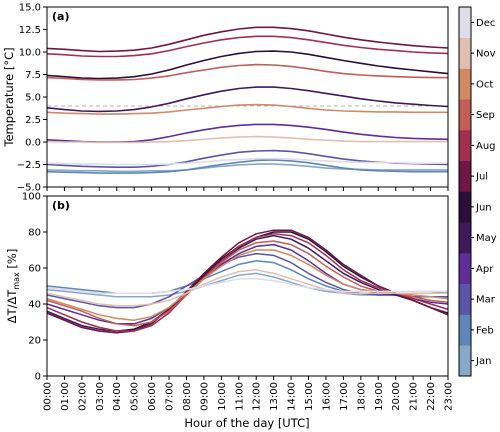  I want to click on colorbar-swatch-apr, so click(465, 269).